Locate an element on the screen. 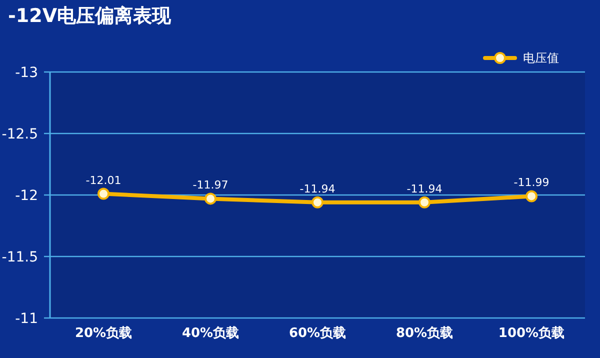 The height and width of the screenshot is (358, 600). data-label: -11.97 is located at coordinates (210, 185).